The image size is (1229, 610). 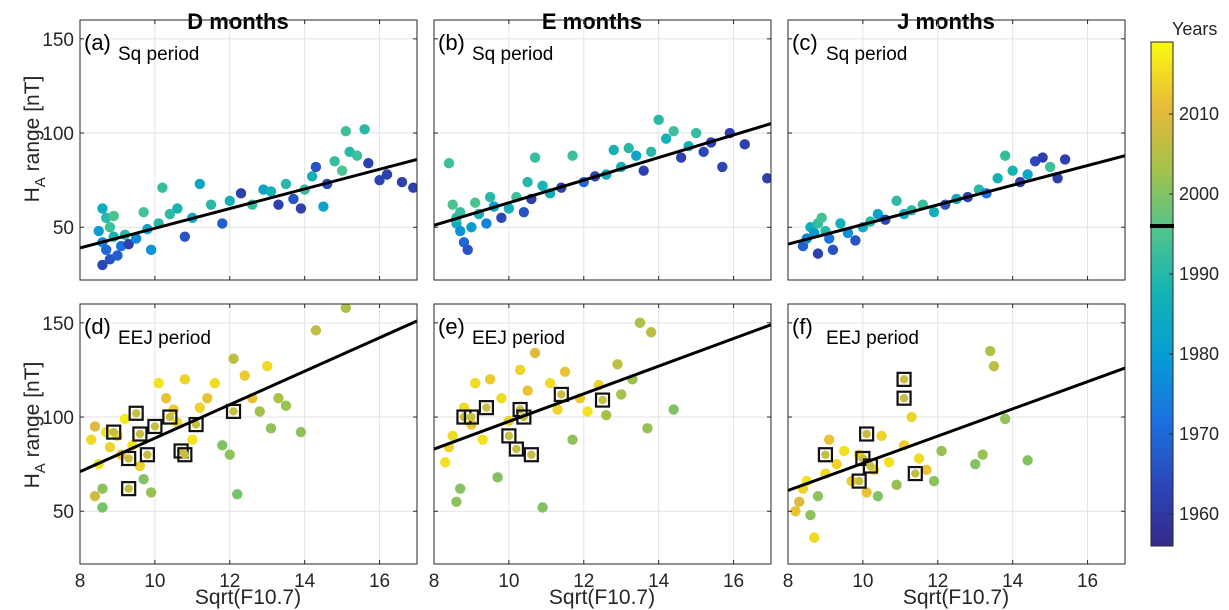 I want to click on x-tick-label: 16, so click(x=1087, y=581).